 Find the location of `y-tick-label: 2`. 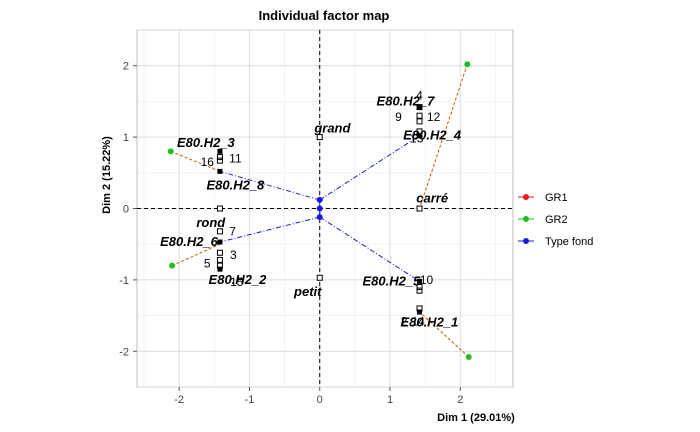

y-tick-label: 2 is located at coordinates (126, 67).